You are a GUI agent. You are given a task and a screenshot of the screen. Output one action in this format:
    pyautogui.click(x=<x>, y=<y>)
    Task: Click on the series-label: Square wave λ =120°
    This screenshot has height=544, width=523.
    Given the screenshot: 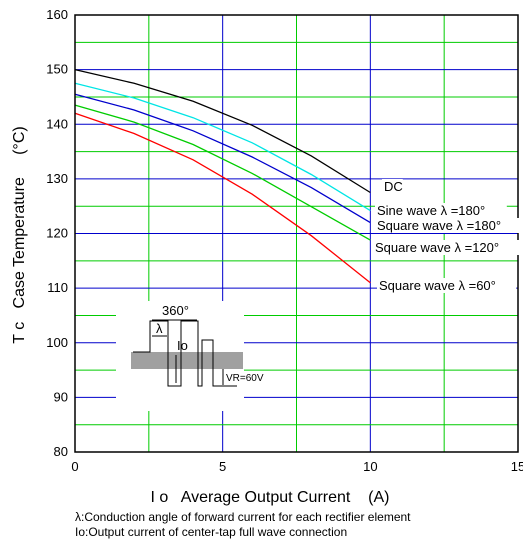 What is the action you would take?
    pyautogui.click(x=437, y=247)
    